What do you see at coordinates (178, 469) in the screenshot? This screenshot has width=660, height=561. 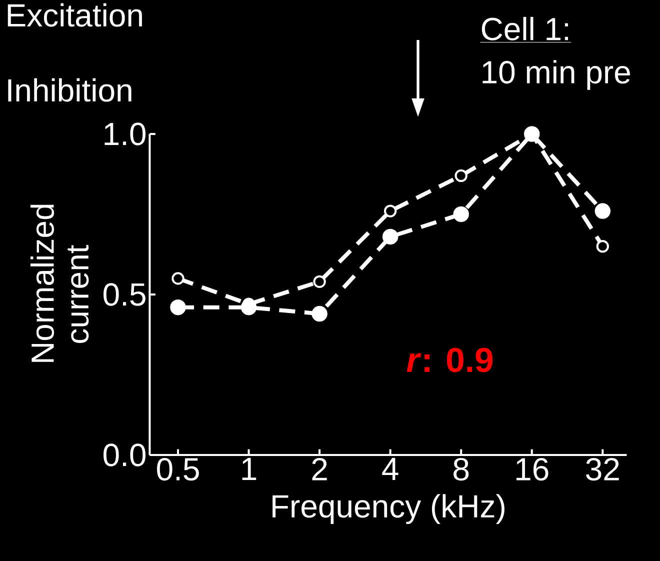 I see `x-tick-label: 0.5` at bounding box center [178, 469].